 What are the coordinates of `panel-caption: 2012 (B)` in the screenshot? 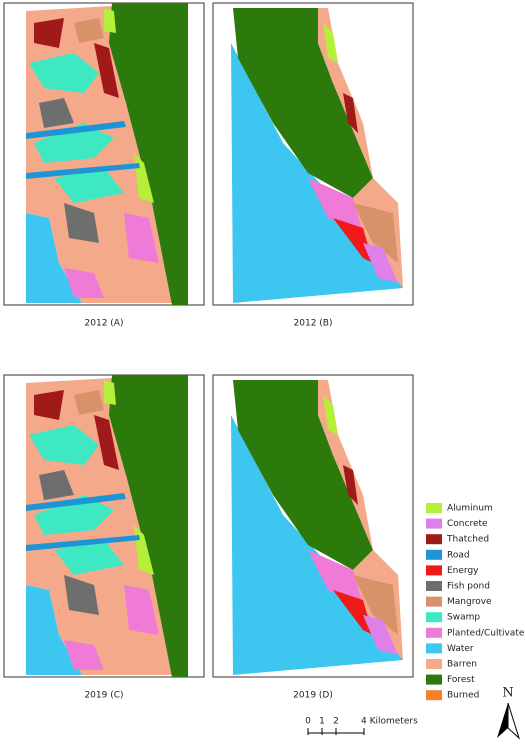 It's located at (313, 324).